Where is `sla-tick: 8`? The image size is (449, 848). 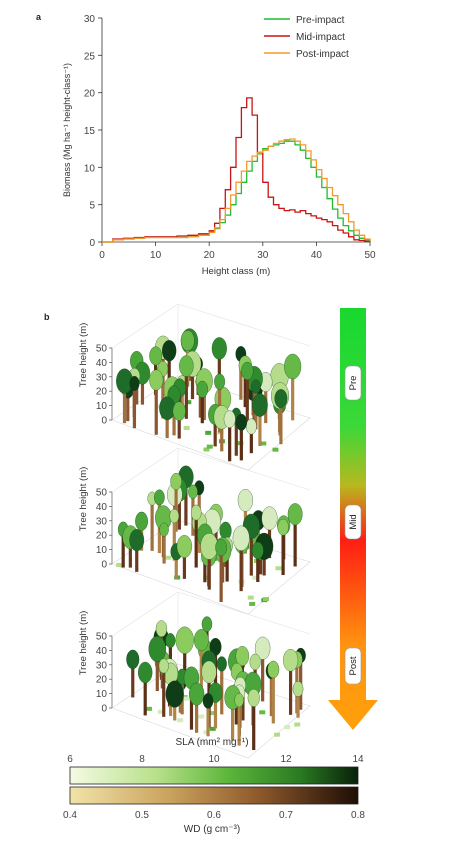
sla-tick: 8 is located at coordinates (142, 759).